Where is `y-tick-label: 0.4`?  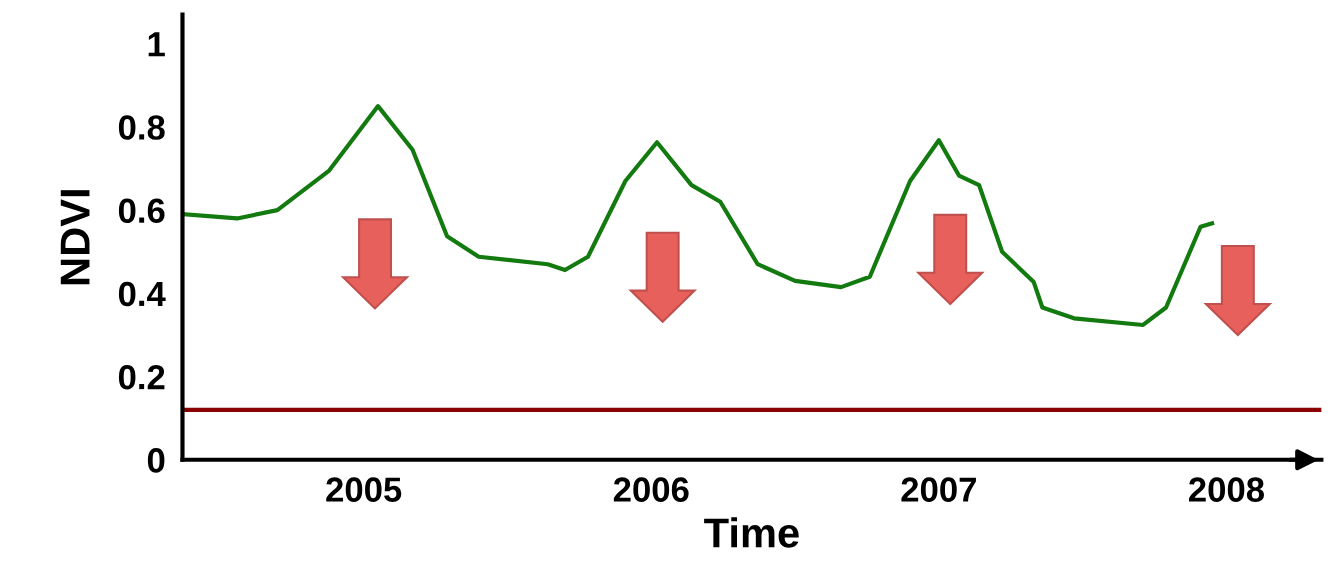
y-tick-label: 0.4 is located at coordinates (142, 294).